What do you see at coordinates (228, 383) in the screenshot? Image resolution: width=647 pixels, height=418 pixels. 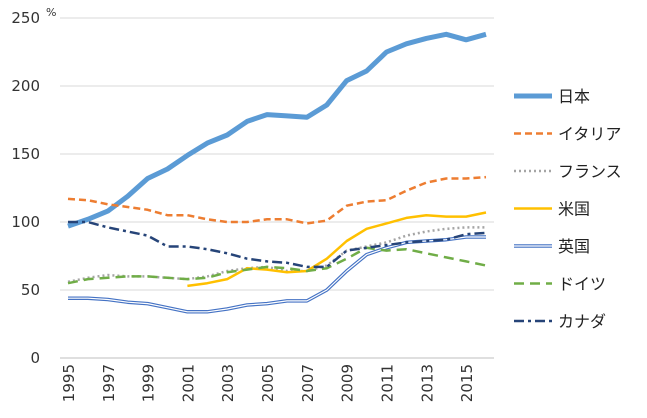 I see `x-tick-label: 2003` at bounding box center [228, 383].